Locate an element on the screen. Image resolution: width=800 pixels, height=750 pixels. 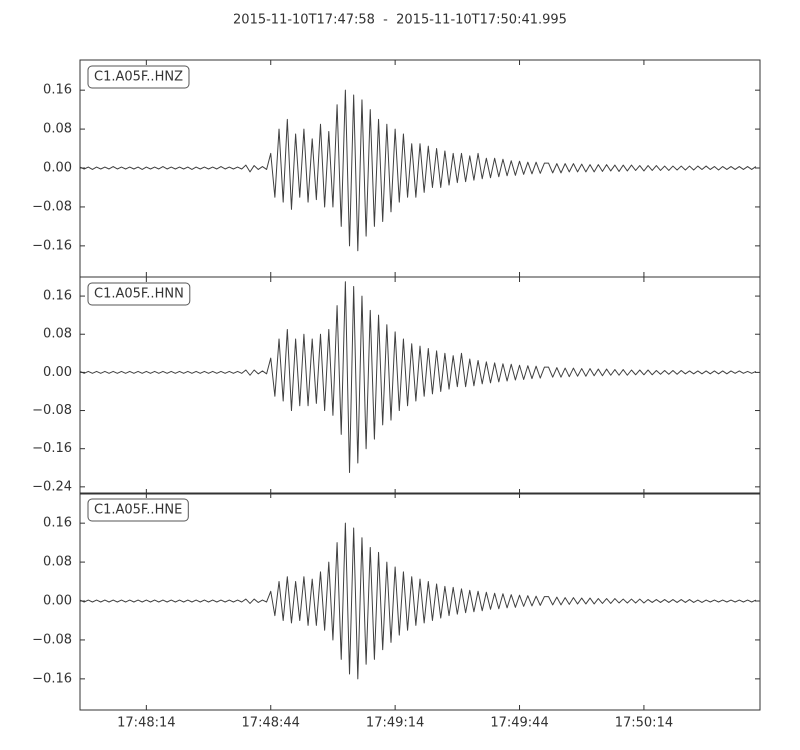
legend-label: C1.A05F..HNE is located at coordinates (138, 510).